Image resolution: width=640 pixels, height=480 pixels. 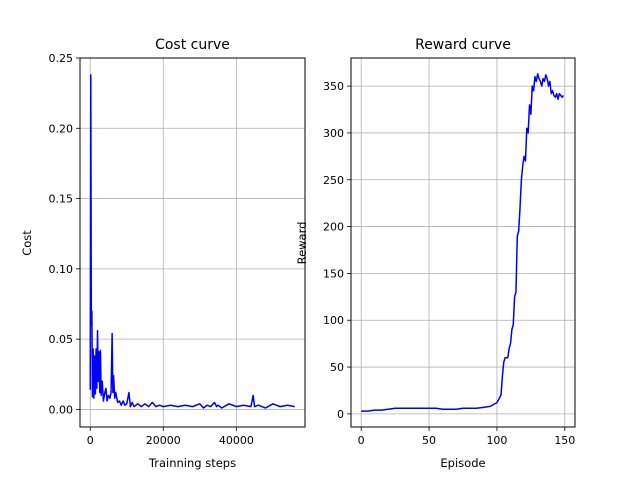 What do you see at coordinates (463, 45) in the screenshot?
I see `reward-chart-title: Reward curve` at bounding box center [463, 45].